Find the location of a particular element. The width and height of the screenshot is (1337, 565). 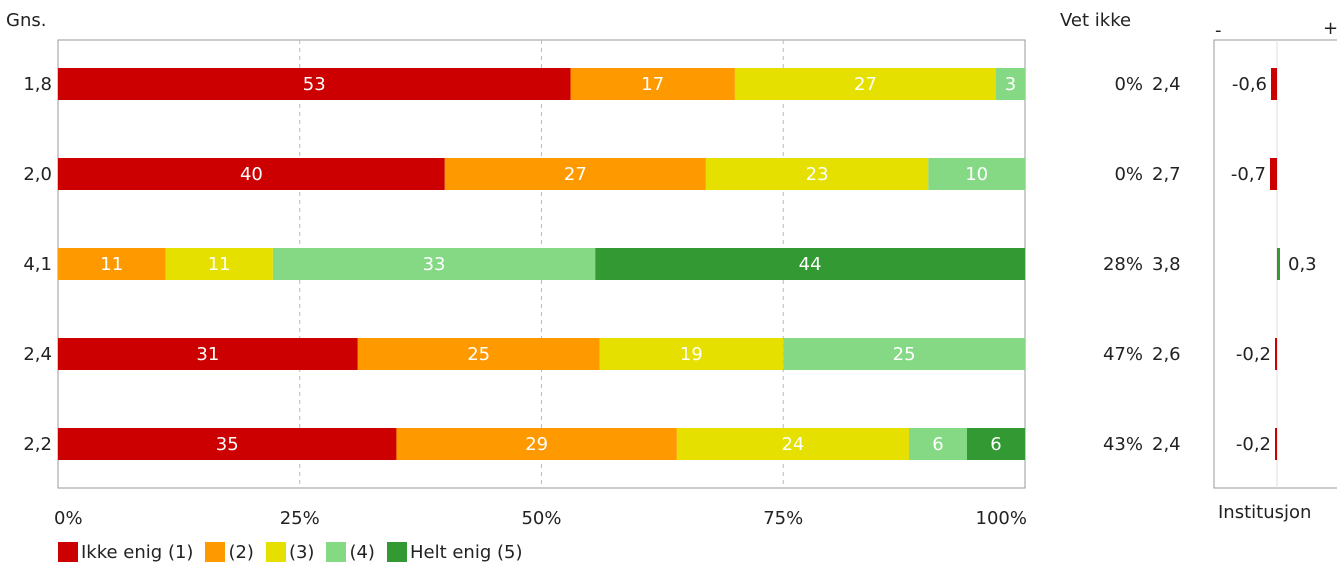

institution-average-labels: 2,4 2,7 3,8 2,6 2,4 is located at coordinates (1166, 264).